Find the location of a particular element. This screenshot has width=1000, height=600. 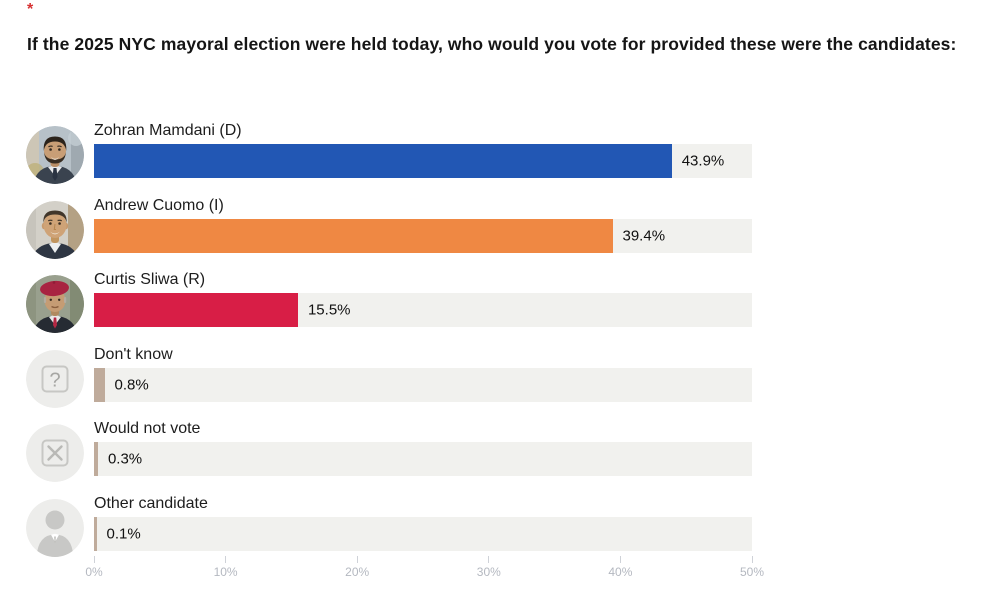

bar-value-label: 0.1% is located at coordinates (123, 534).